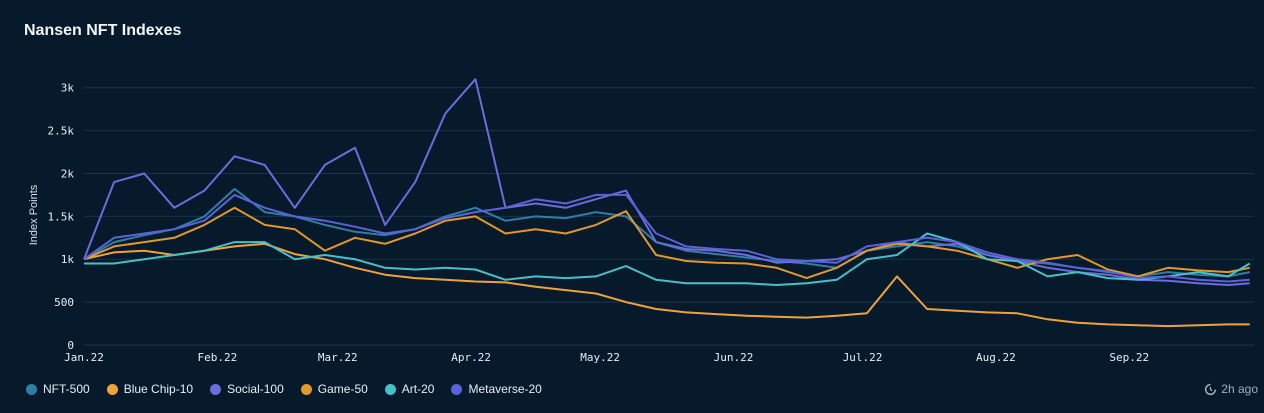 The height and width of the screenshot is (413, 1264). Describe the element at coordinates (1239, 389) in the screenshot. I see `updated-text: 2h ago` at that location.